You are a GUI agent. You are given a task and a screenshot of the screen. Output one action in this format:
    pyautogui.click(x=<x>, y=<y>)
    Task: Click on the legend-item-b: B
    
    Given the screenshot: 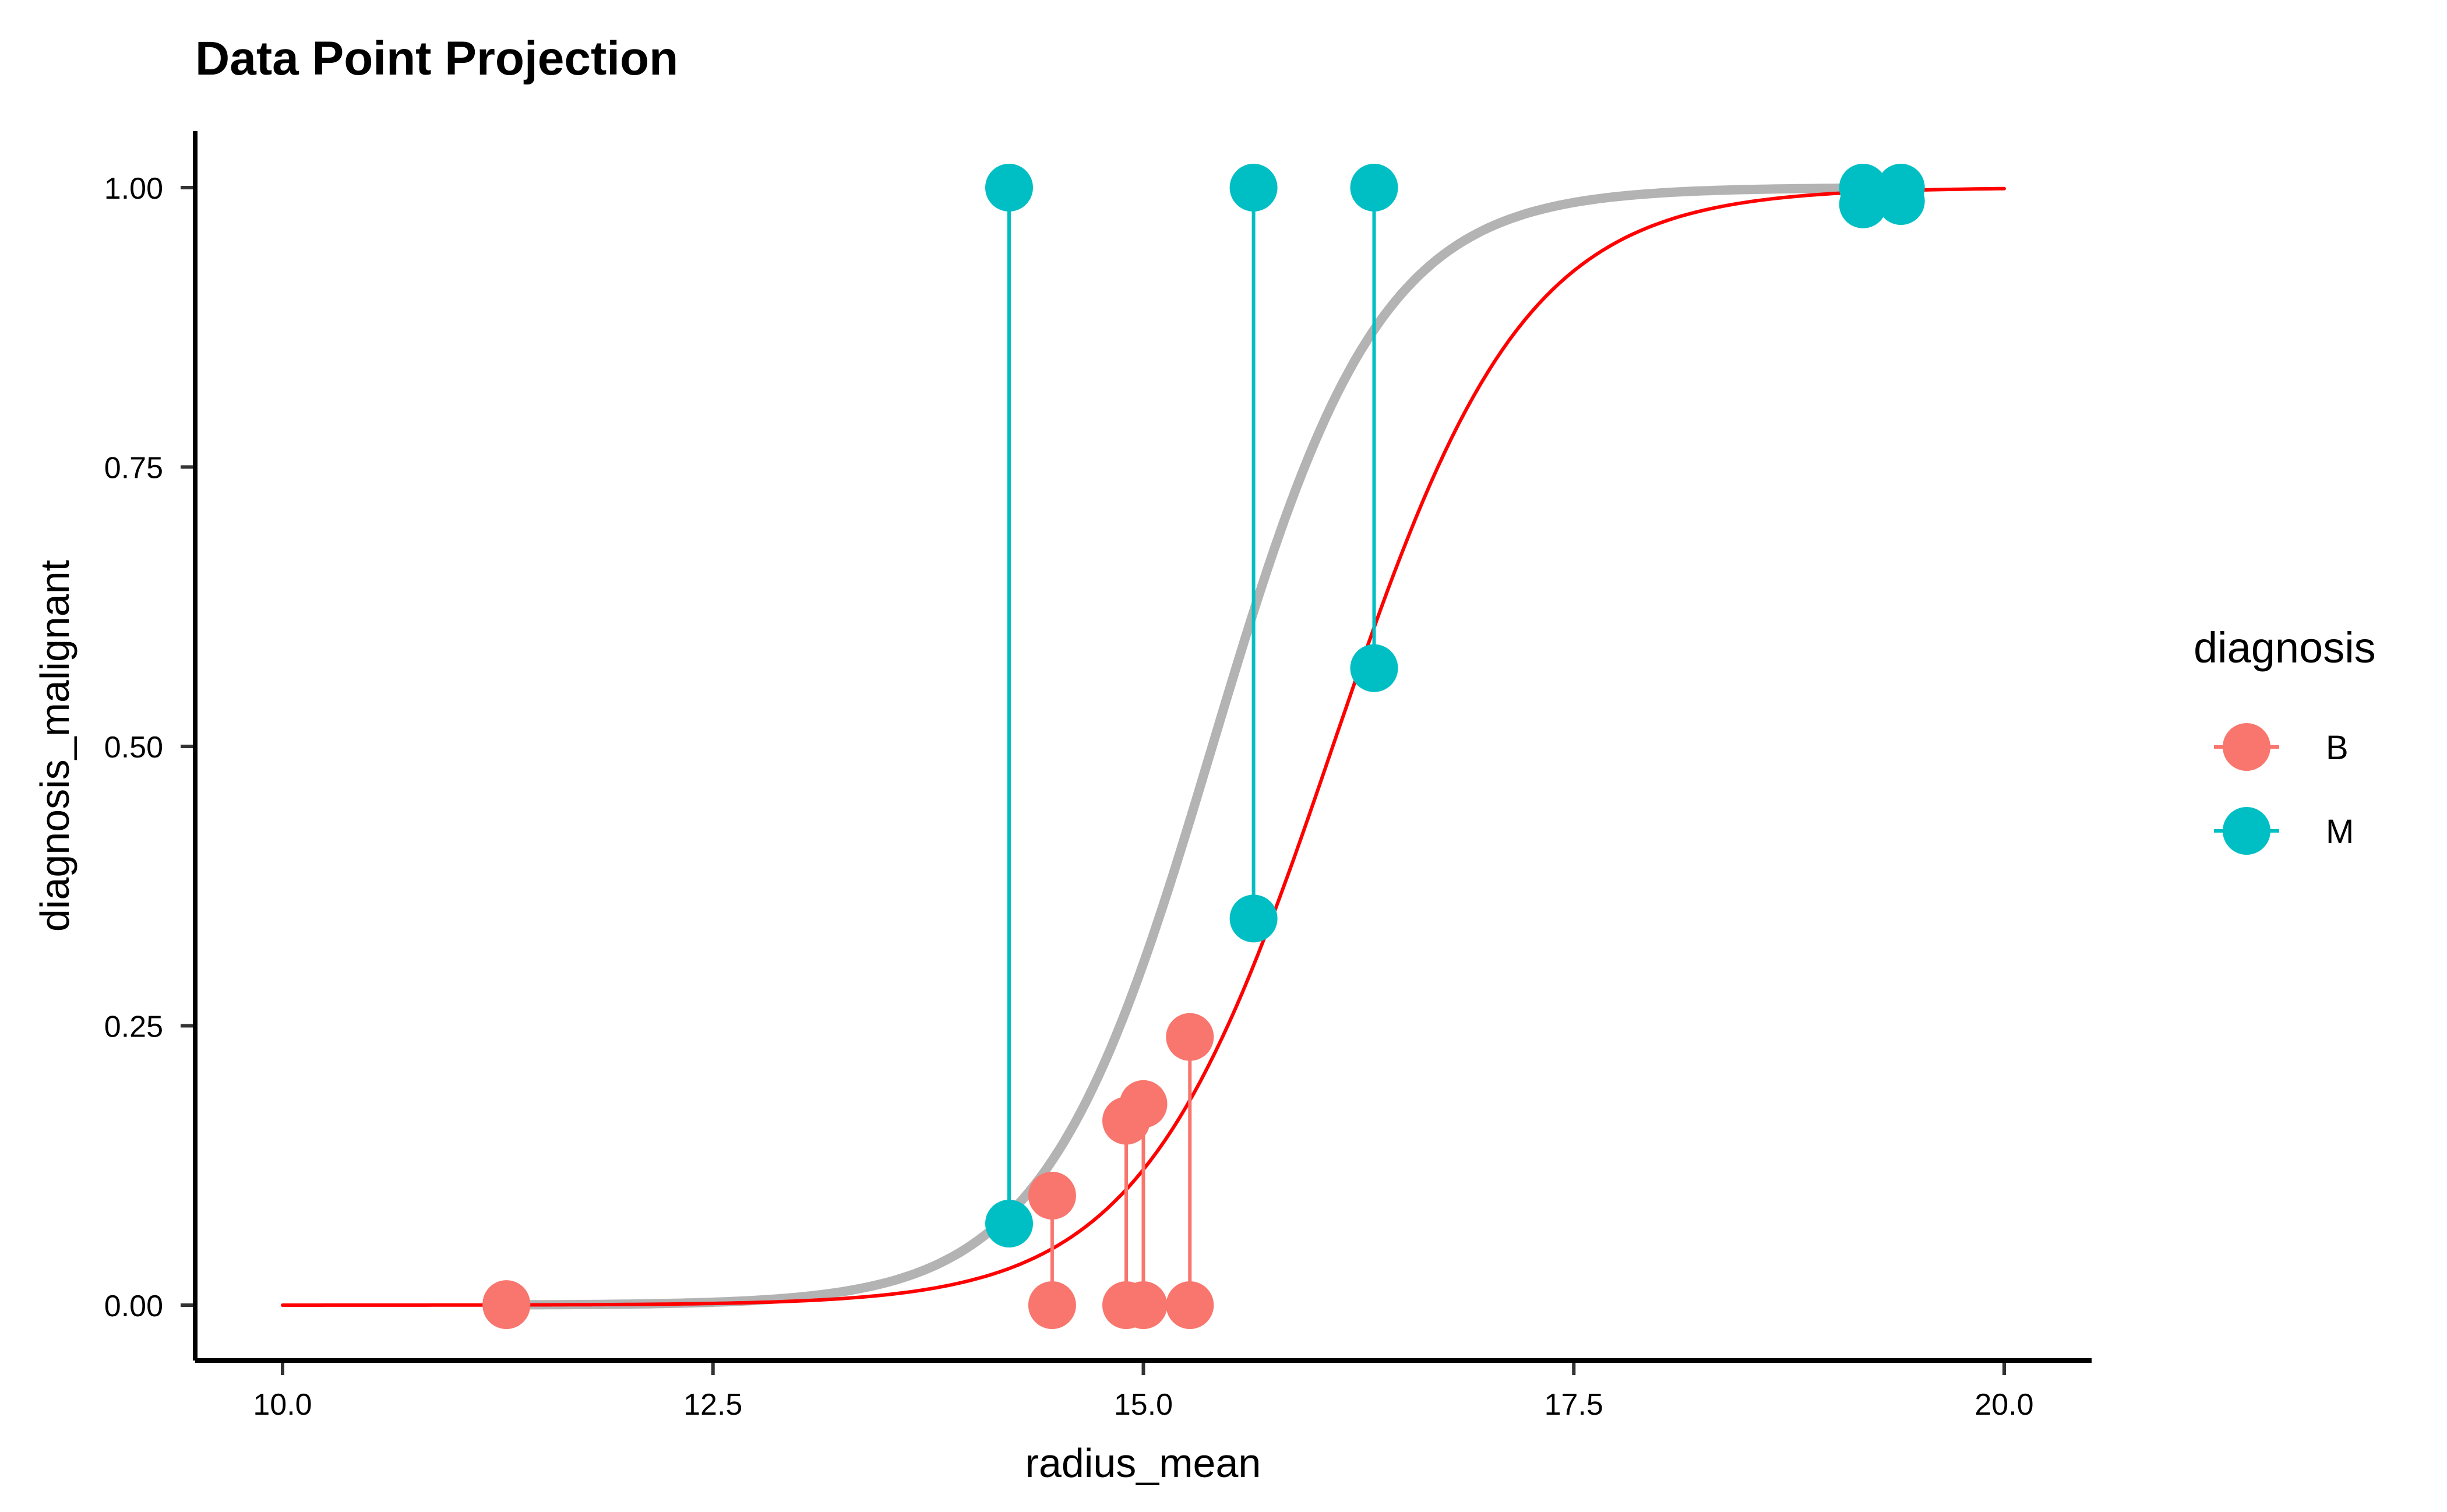 What is the action you would take?
    pyautogui.click(x=2281, y=747)
    